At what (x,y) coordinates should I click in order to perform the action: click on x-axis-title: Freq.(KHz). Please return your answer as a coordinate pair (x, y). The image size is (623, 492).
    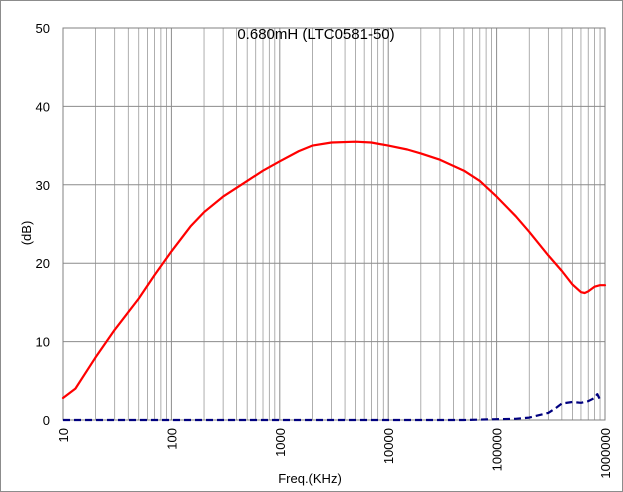
    Looking at the image, I should click on (310, 478).